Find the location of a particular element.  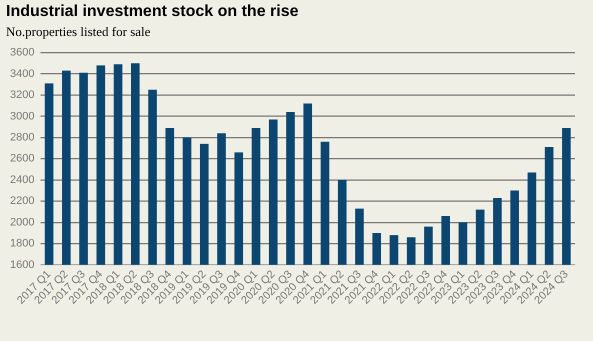

y-tick-label: 2400 is located at coordinates (22, 180).